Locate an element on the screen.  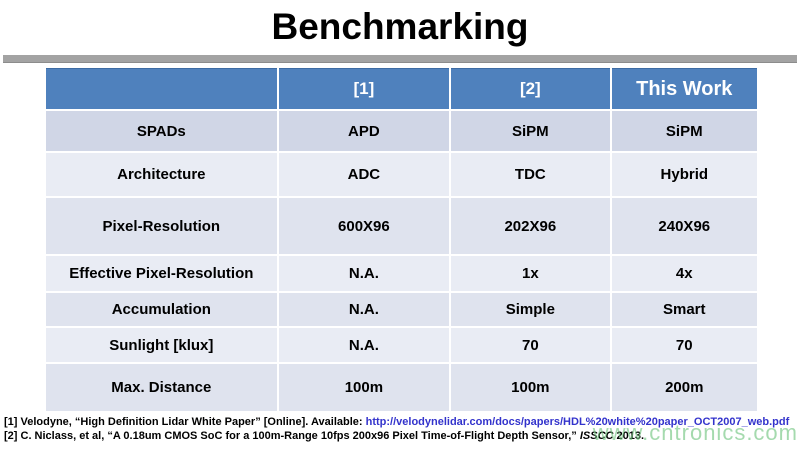
cell-value: 1x is located at coordinates (530, 273).